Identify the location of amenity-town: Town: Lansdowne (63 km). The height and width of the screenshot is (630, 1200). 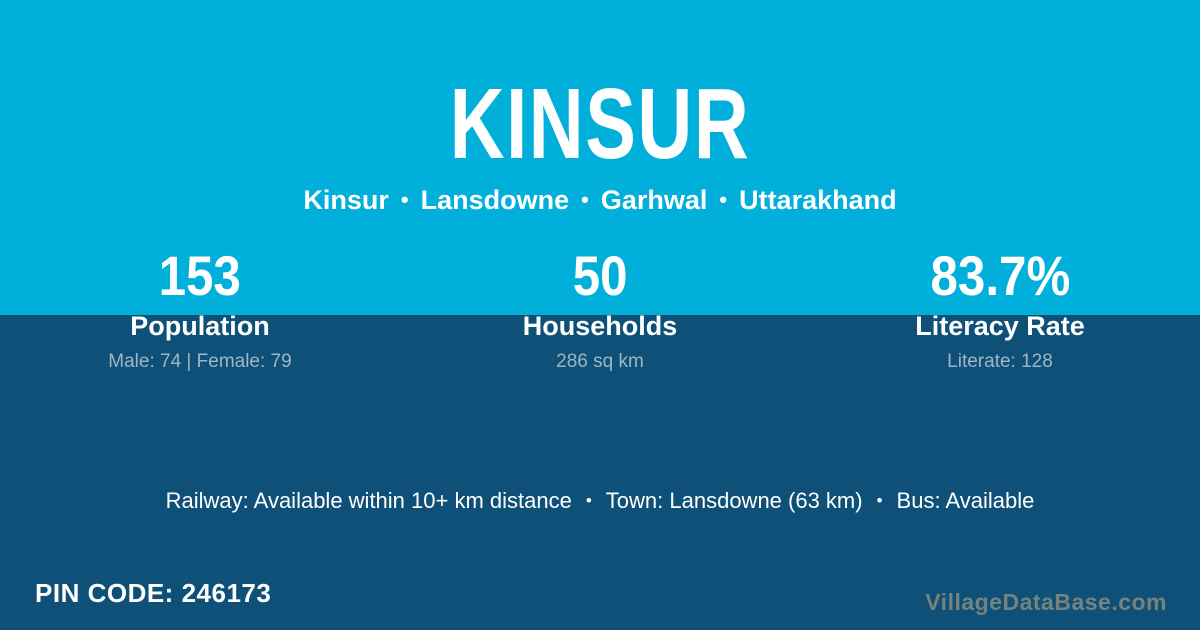
(734, 500).